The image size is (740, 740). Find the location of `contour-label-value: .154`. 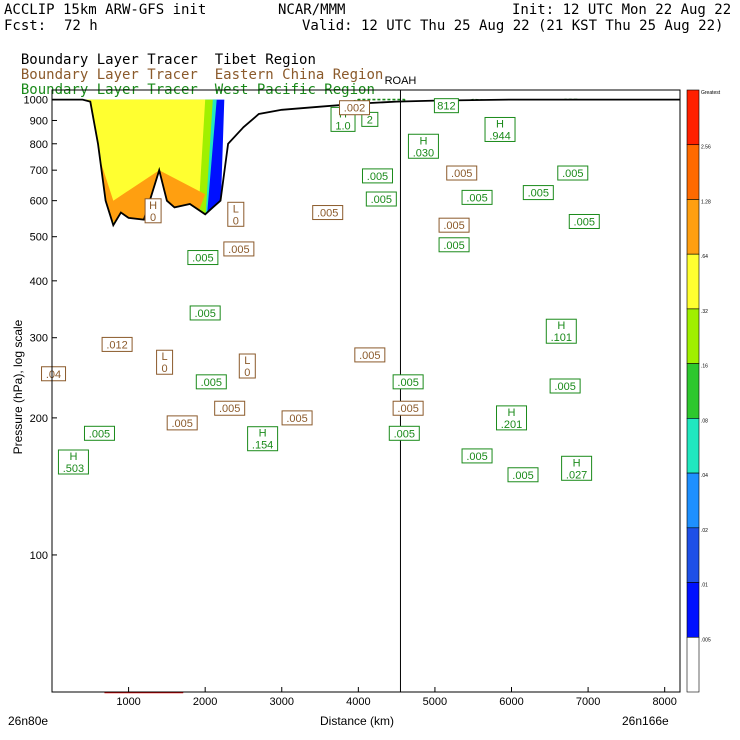

contour-label-value: .154 is located at coordinates (262, 446).